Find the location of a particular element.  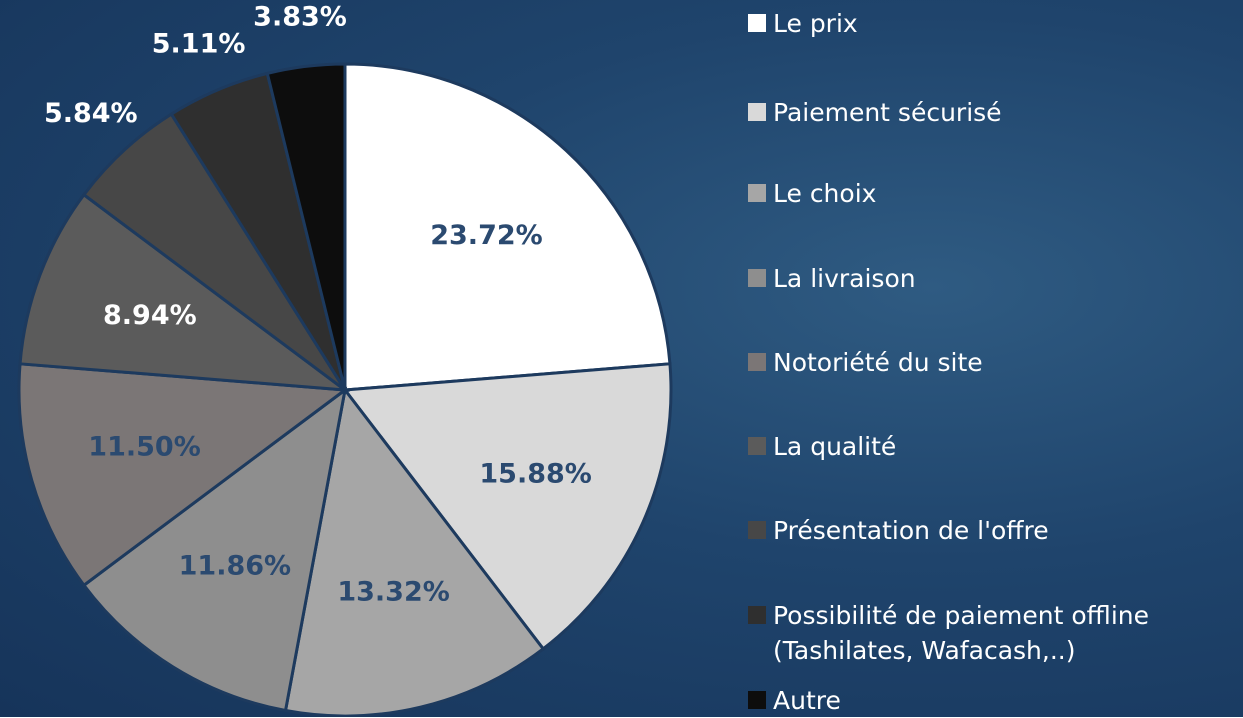

data-label: 11.86% is located at coordinates (235, 566).